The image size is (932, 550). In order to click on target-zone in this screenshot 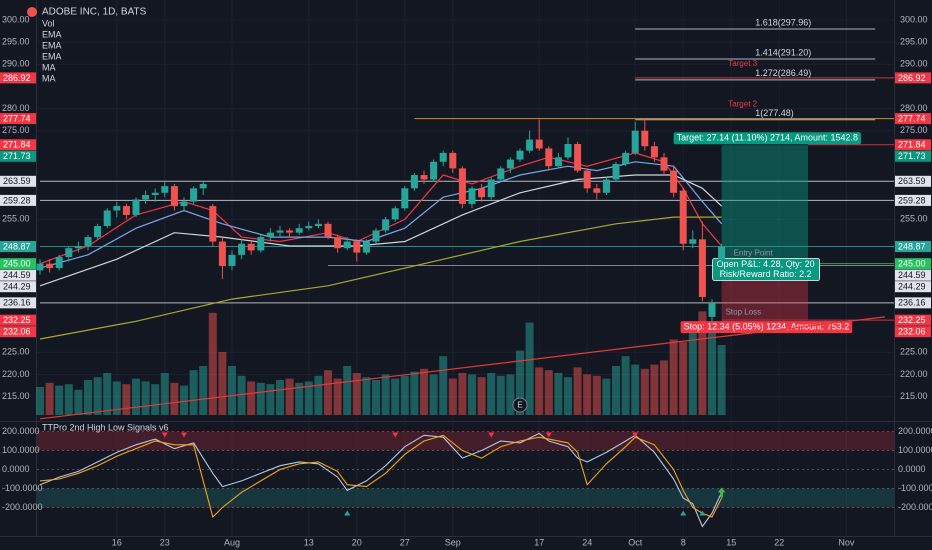, I will do `click(764, 205)`.